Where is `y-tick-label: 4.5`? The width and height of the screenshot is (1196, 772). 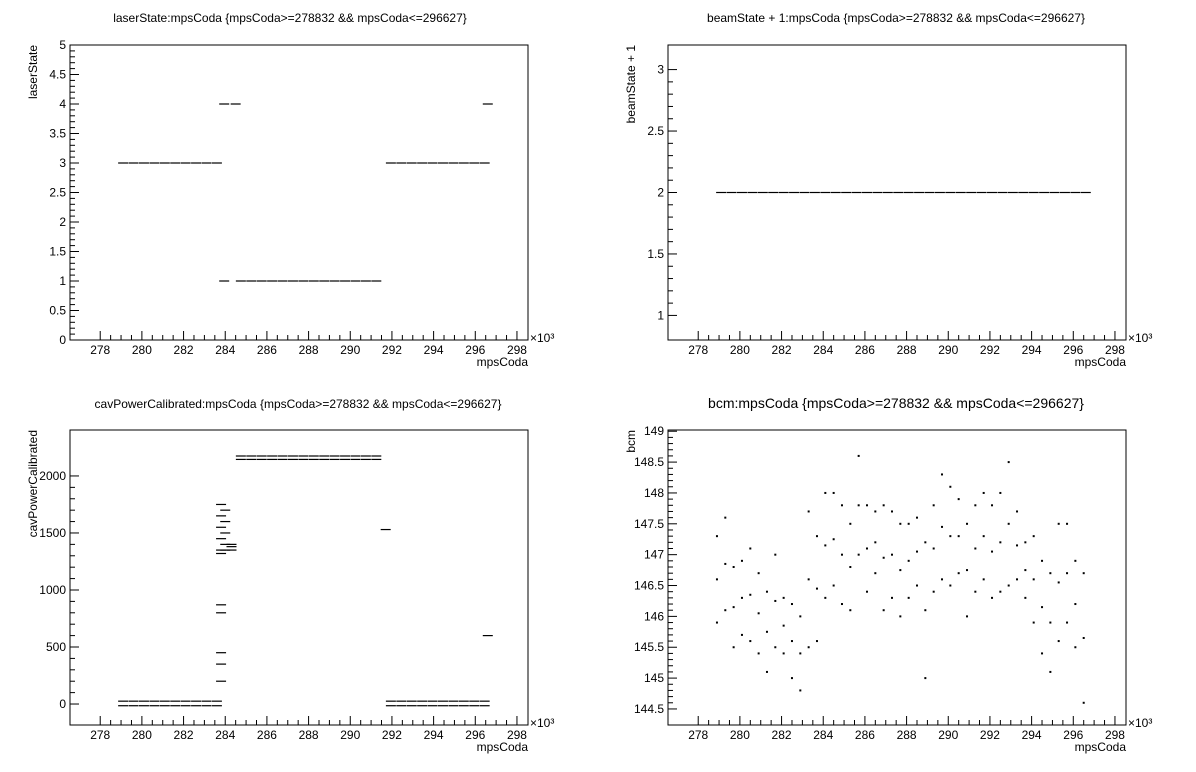 y-tick-label: 4.5 is located at coordinates (57, 75).